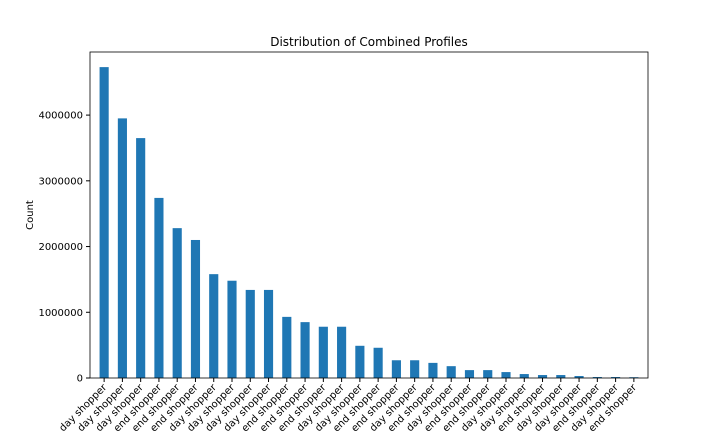 This screenshot has width=720, height=432. Describe the element at coordinates (60, 181) in the screenshot. I see `y-tick-label: 3000000` at that location.